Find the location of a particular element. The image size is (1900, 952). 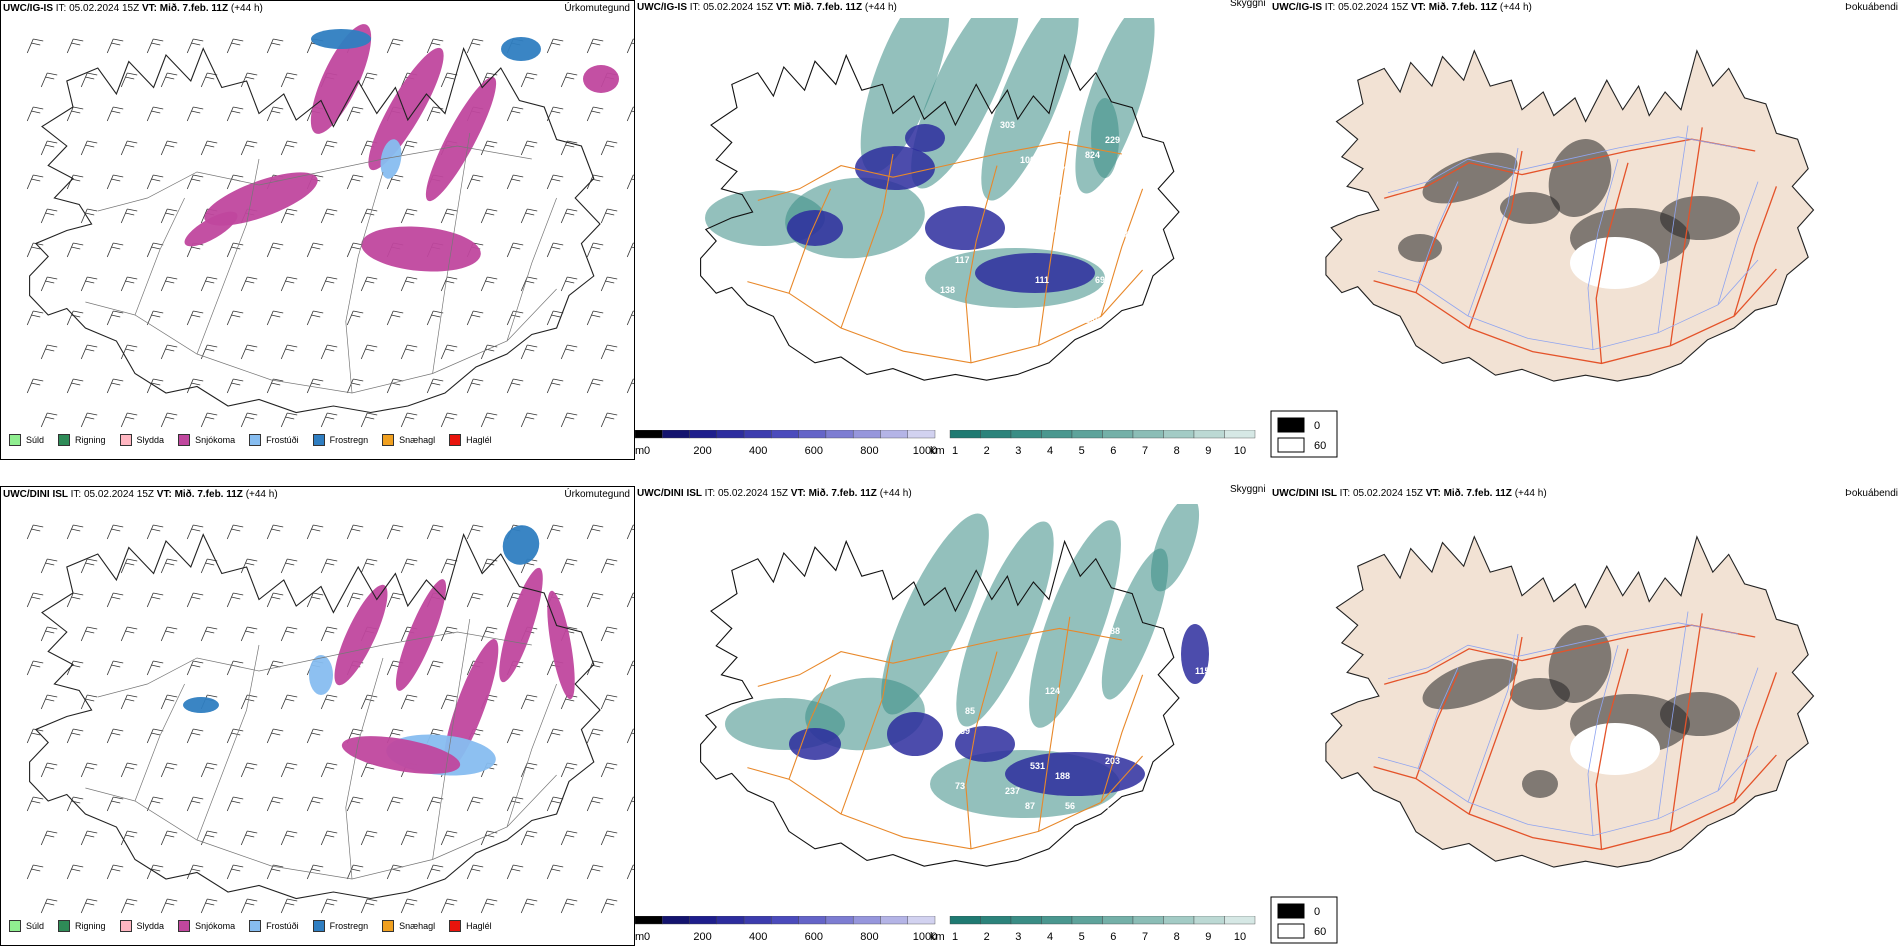

visibility-tick-label: 8 is located at coordinates (1177, 937).